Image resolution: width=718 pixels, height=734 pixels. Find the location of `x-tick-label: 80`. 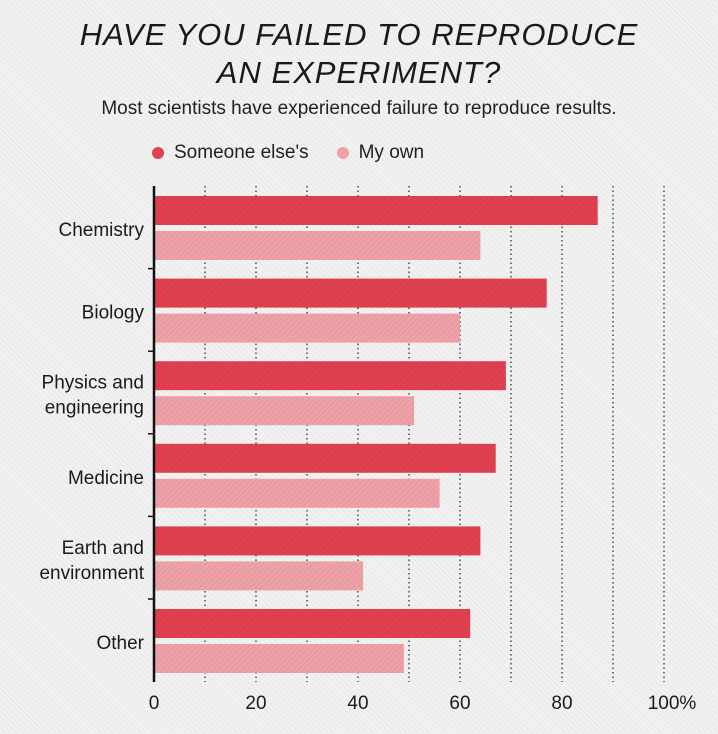

x-tick-label: 80 is located at coordinates (561, 703).